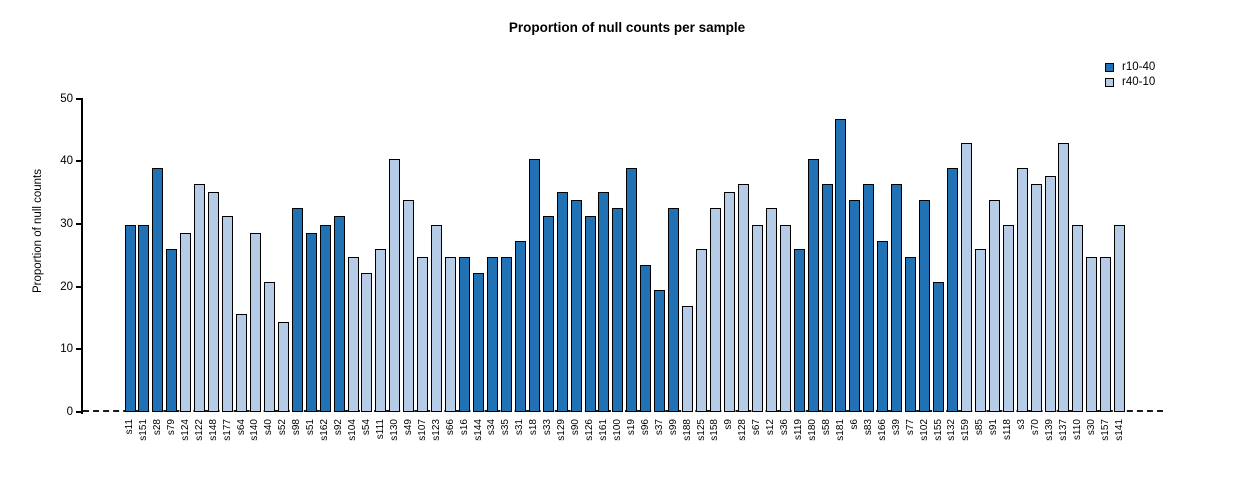 Image resolution: width=1238 pixels, height=500 pixels. What do you see at coordinates (631, 427) in the screenshot?
I see `x-axis-label: s19` at bounding box center [631, 427].